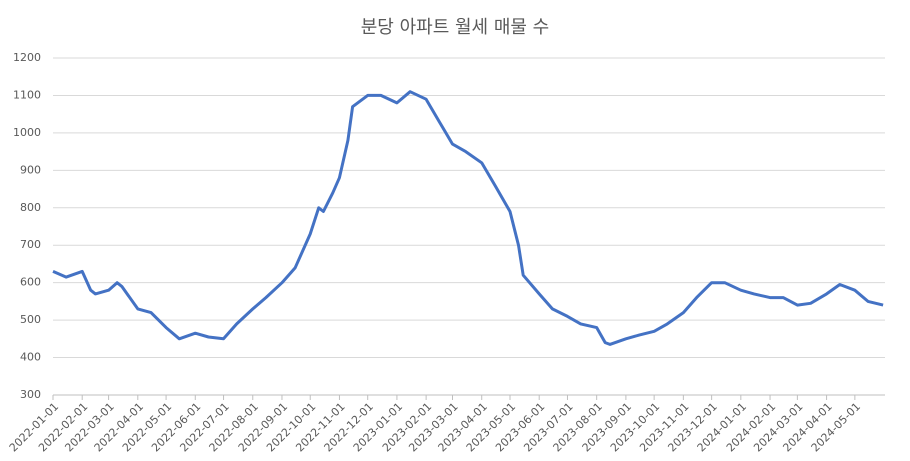 The width and height of the screenshot is (910, 461). I want to click on y-tick-label: 1100, so click(27, 94).